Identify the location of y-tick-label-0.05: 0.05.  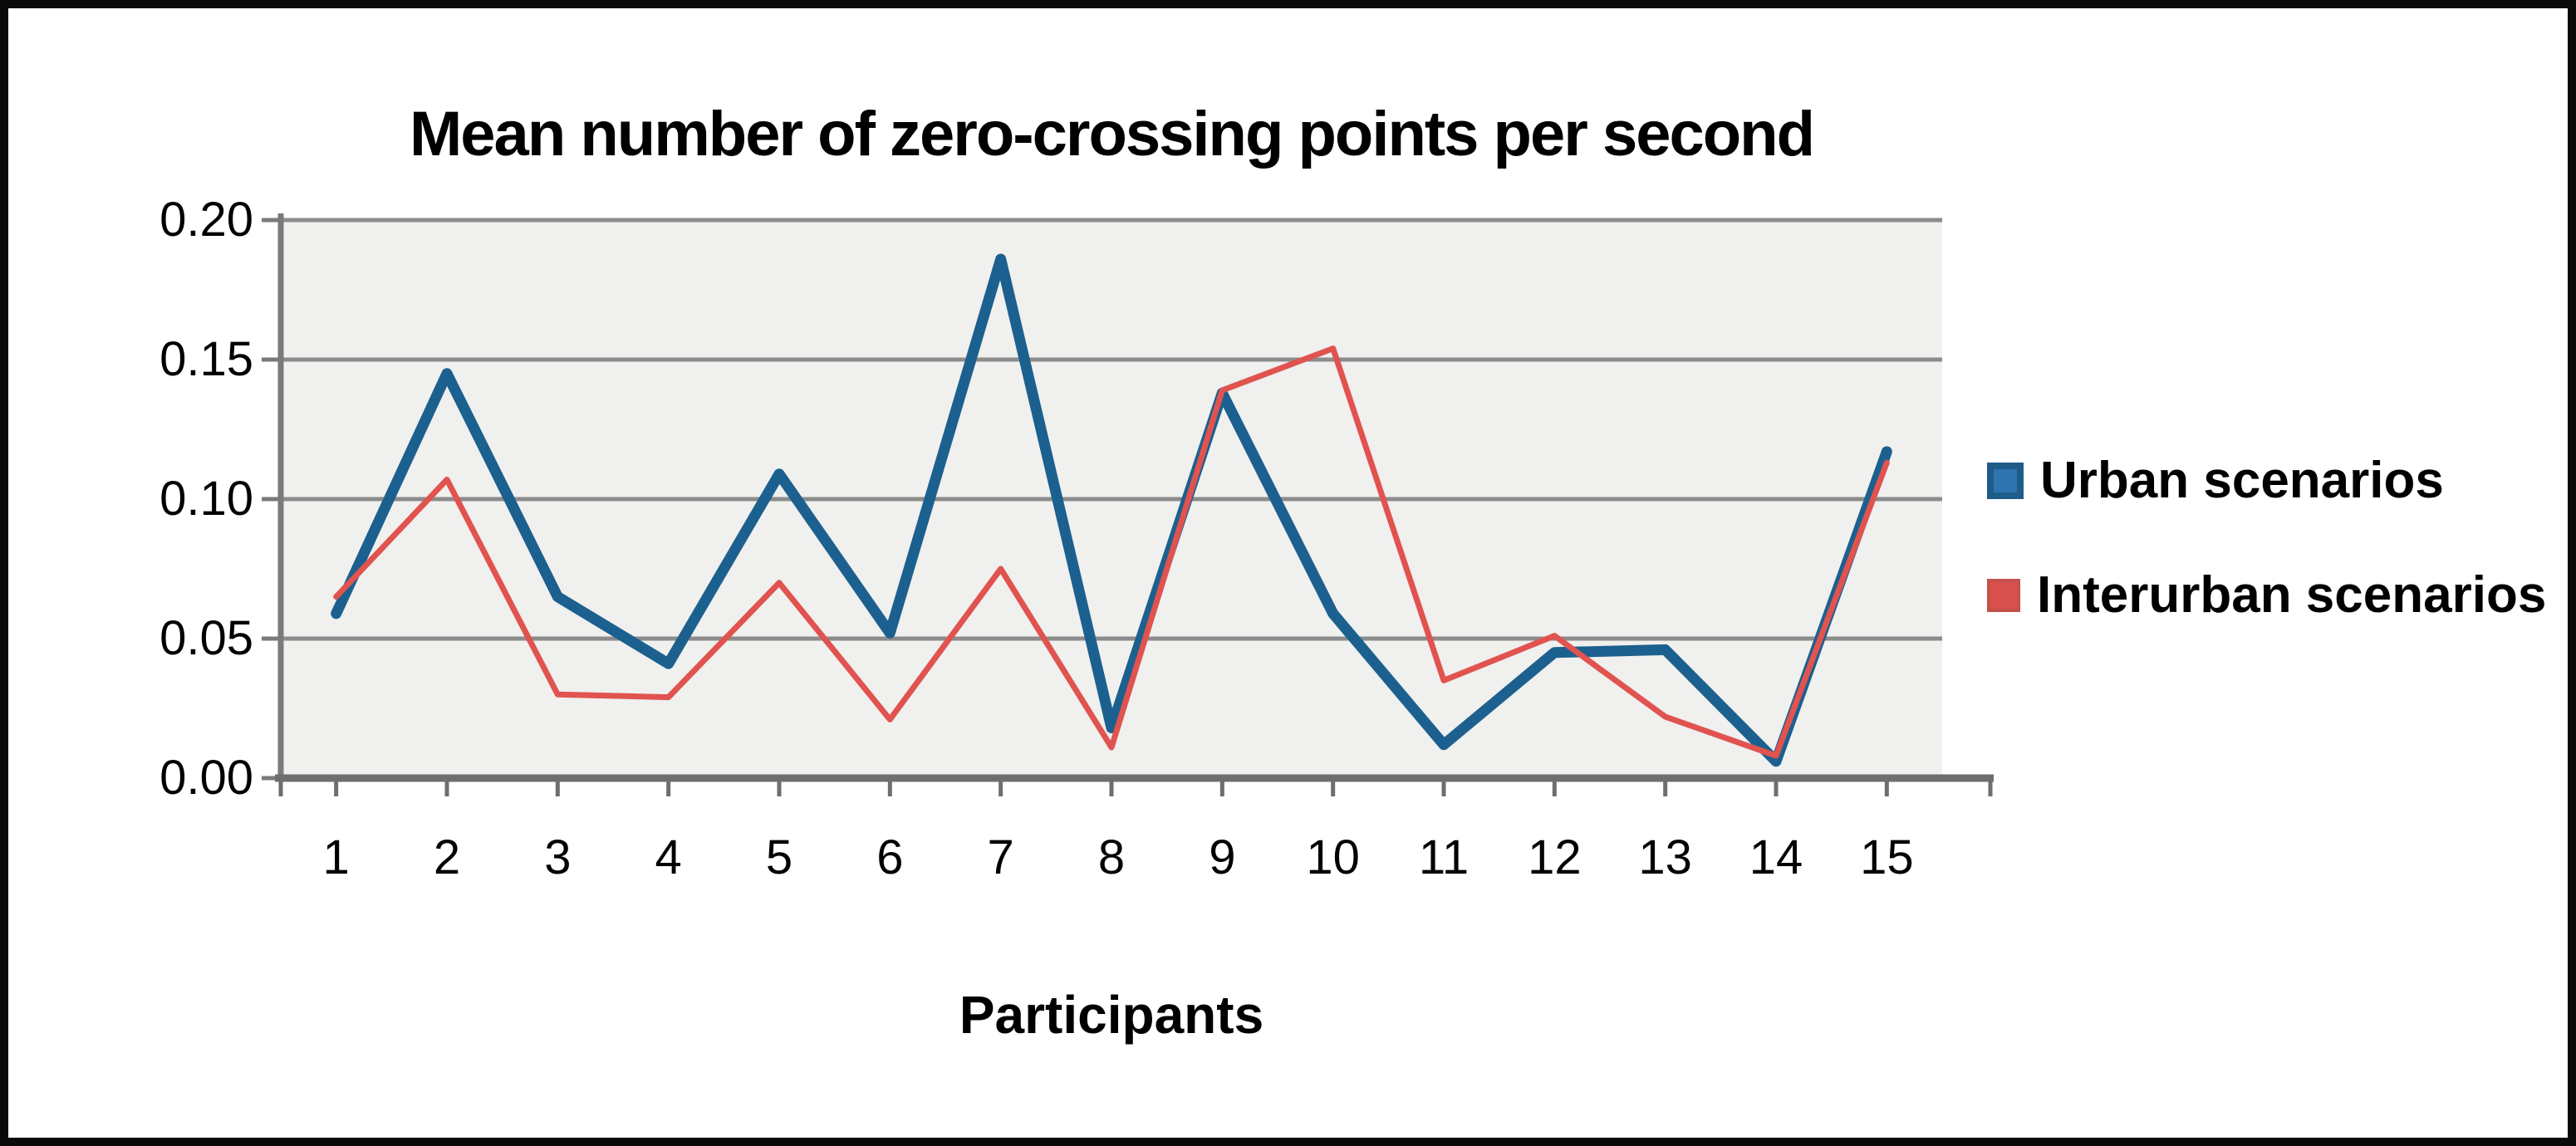
(206, 638).